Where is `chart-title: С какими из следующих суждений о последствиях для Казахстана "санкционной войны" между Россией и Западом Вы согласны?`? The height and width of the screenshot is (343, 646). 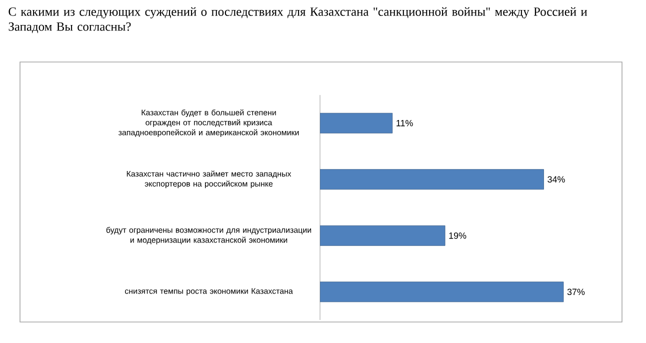
chart-title: С какими из следующих суждений о последствиях для Казахстана "санкционной войны" между Россией и Западом Вы согласны? is located at coordinates (298, 20).